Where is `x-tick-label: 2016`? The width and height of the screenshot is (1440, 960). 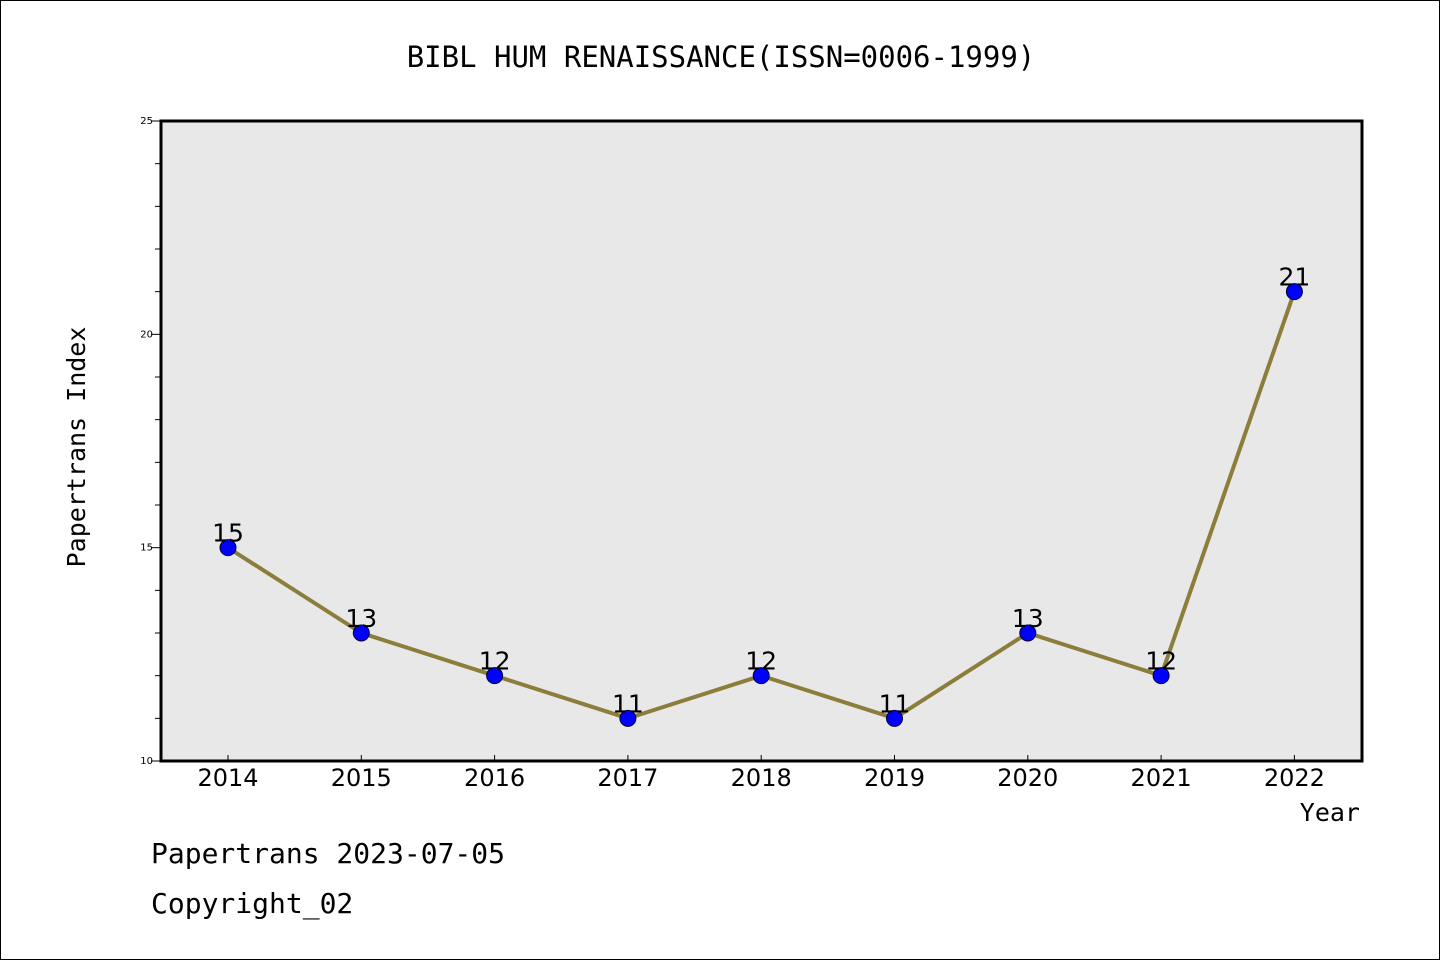
x-tick-label: 2016 is located at coordinates (494, 778).